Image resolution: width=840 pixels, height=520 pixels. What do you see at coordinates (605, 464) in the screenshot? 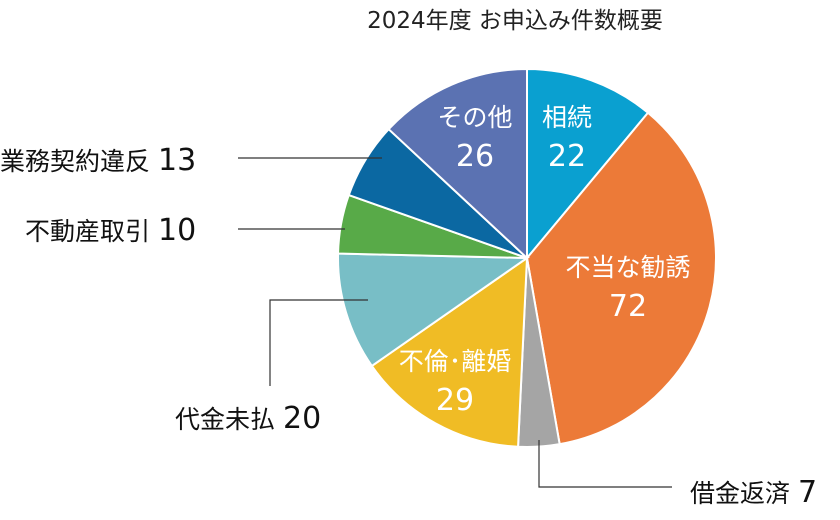
I see `leader-line-debt` at bounding box center [605, 464].